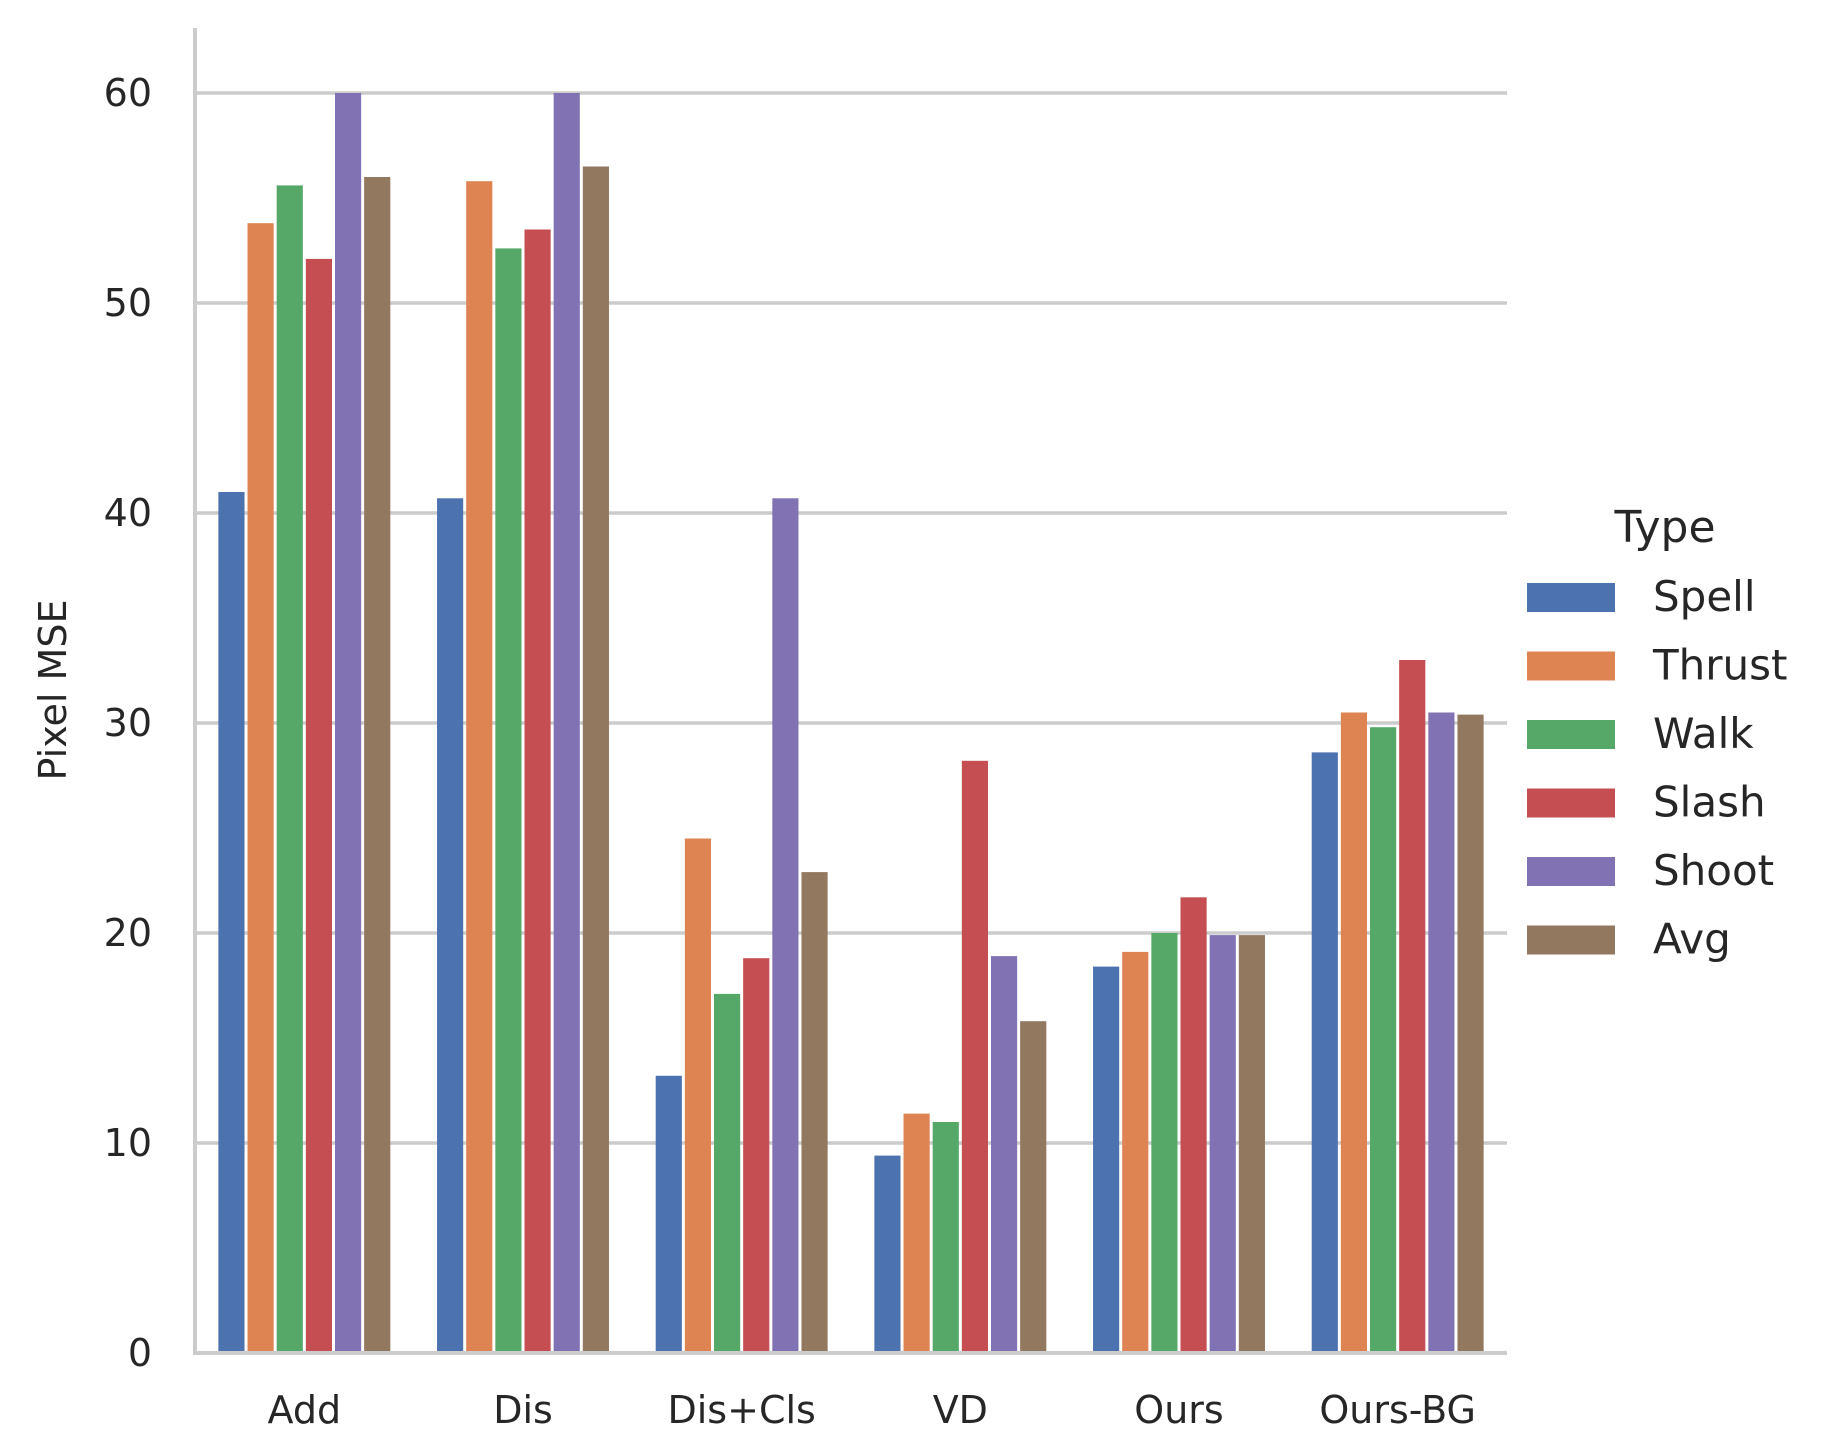 Image resolution: width=1828 pixels, height=1455 pixels. Describe the element at coordinates (1354, 1032) in the screenshot. I see `bar-thrust-ours-bg` at that location.